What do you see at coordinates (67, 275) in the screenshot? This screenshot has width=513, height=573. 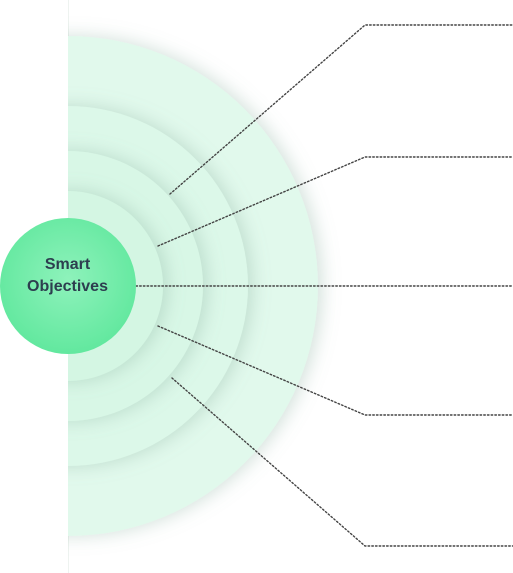 I see `center-label: Smart Objectives` at bounding box center [67, 275].